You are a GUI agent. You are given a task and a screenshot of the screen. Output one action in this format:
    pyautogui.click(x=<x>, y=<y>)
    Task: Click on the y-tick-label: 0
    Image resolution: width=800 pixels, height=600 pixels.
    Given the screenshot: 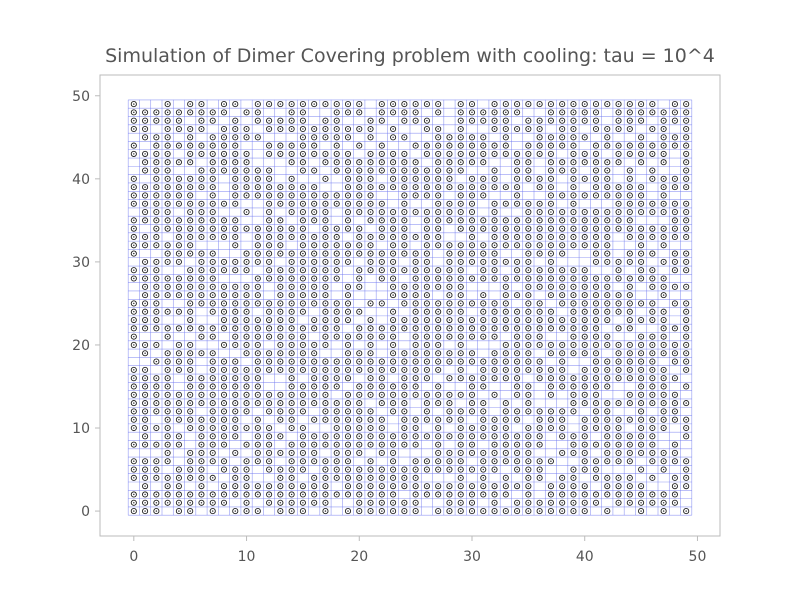 What is the action you would take?
    pyautogui.click(x=85, y=512)
    